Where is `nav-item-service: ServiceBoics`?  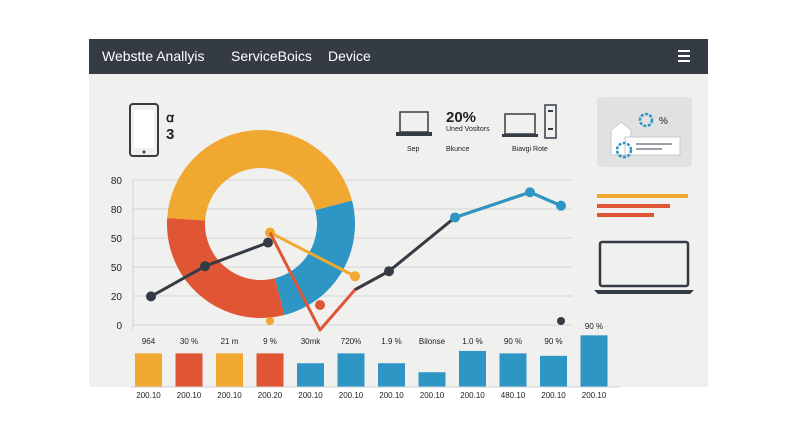 nav-item-service: ServiceBoics is located at coordinates (271, 56).